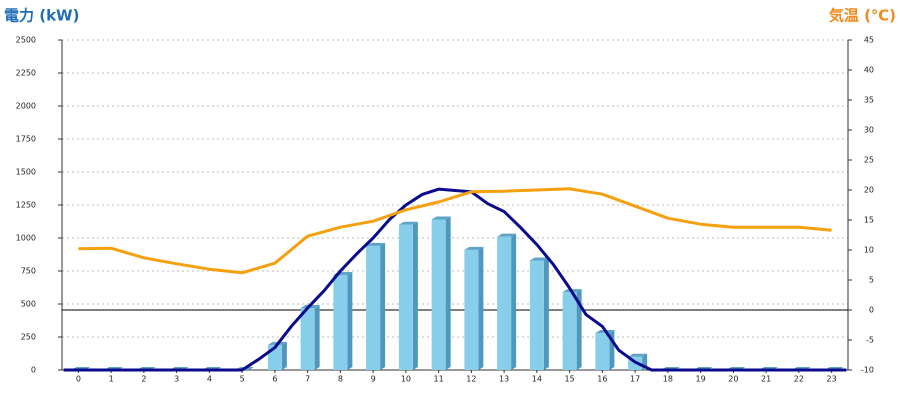 Image resolution: width=900 pixels, height=404 pixels. What do you see at coordinates (340, 379) in the screenshot?
I see `x-tick-label: 8` at bounding box center [340, 379].